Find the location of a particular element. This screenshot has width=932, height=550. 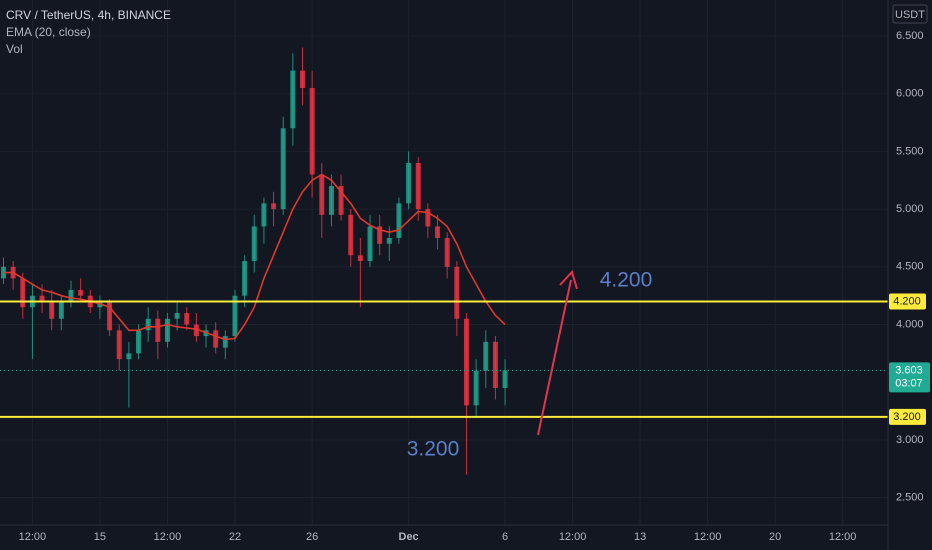

last-price-tag is located at coordinates (909, 377).